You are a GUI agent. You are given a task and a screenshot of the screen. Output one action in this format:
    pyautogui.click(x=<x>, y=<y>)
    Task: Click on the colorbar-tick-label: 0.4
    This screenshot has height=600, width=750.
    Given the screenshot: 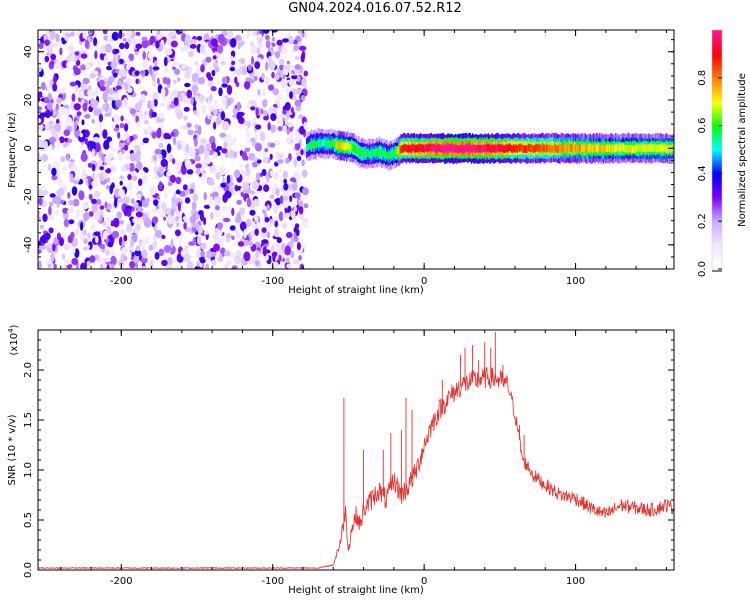 What is the action you would take?
    pyautogui.click(x=702, y=173)
    